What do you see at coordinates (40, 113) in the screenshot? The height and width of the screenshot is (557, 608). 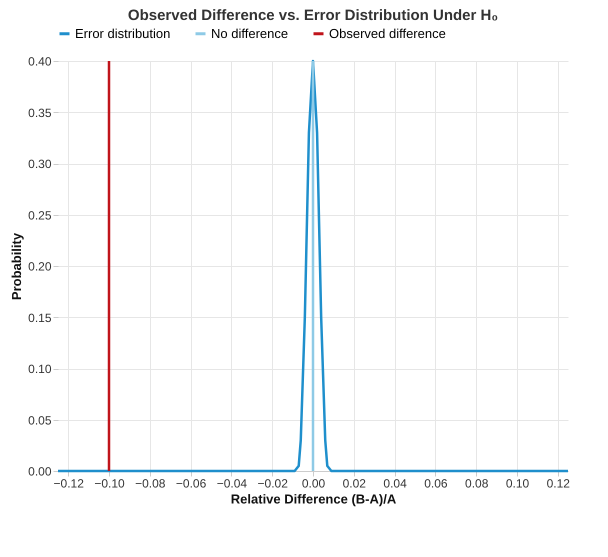 I see `y-tick-label: 0.35` at bounding box center [40, 113].